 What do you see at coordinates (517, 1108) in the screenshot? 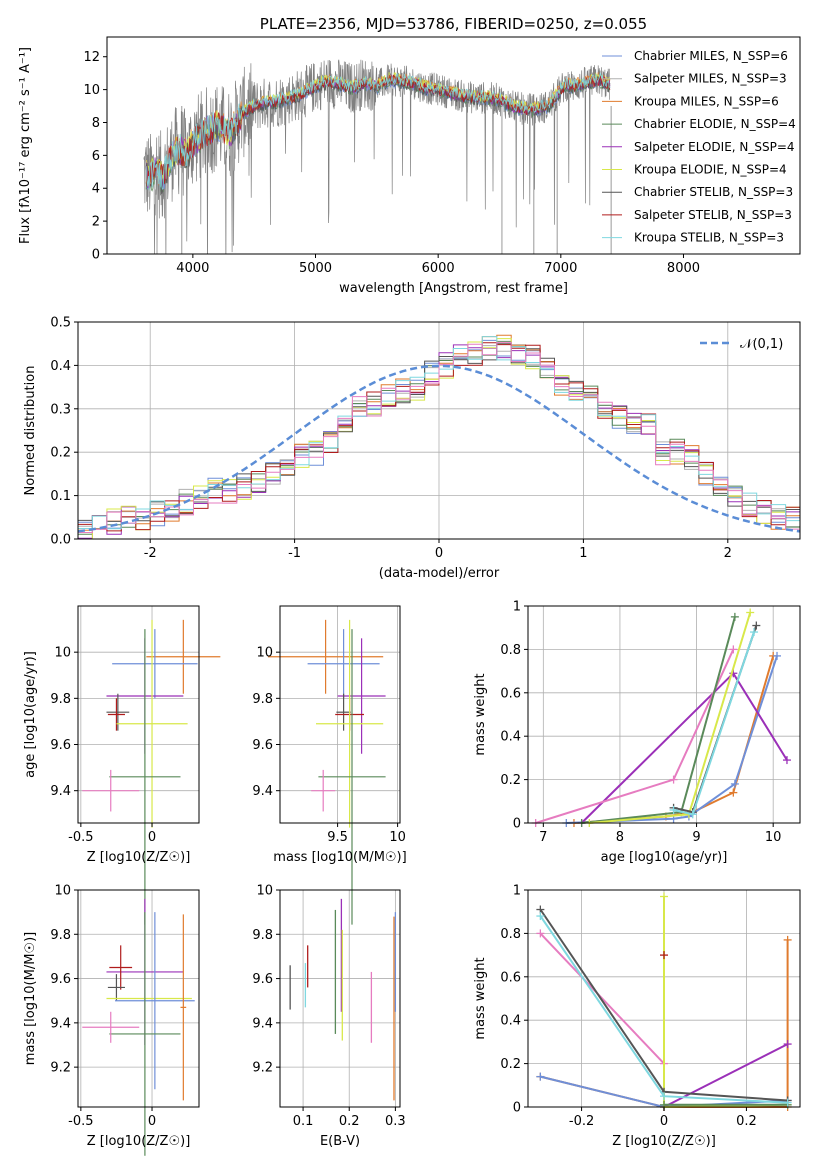
I see `y-tick-label: 0` at bounding box center [517, 1108].